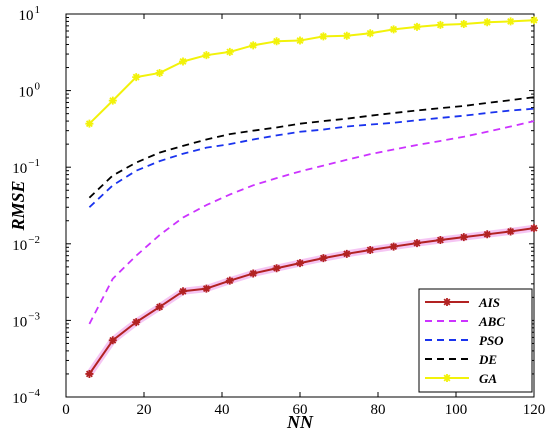  What do you see at coordinates (30, 91) in the screenshot?
I see `y-tick-label: 10⁰` at bounding box center [30, 91].